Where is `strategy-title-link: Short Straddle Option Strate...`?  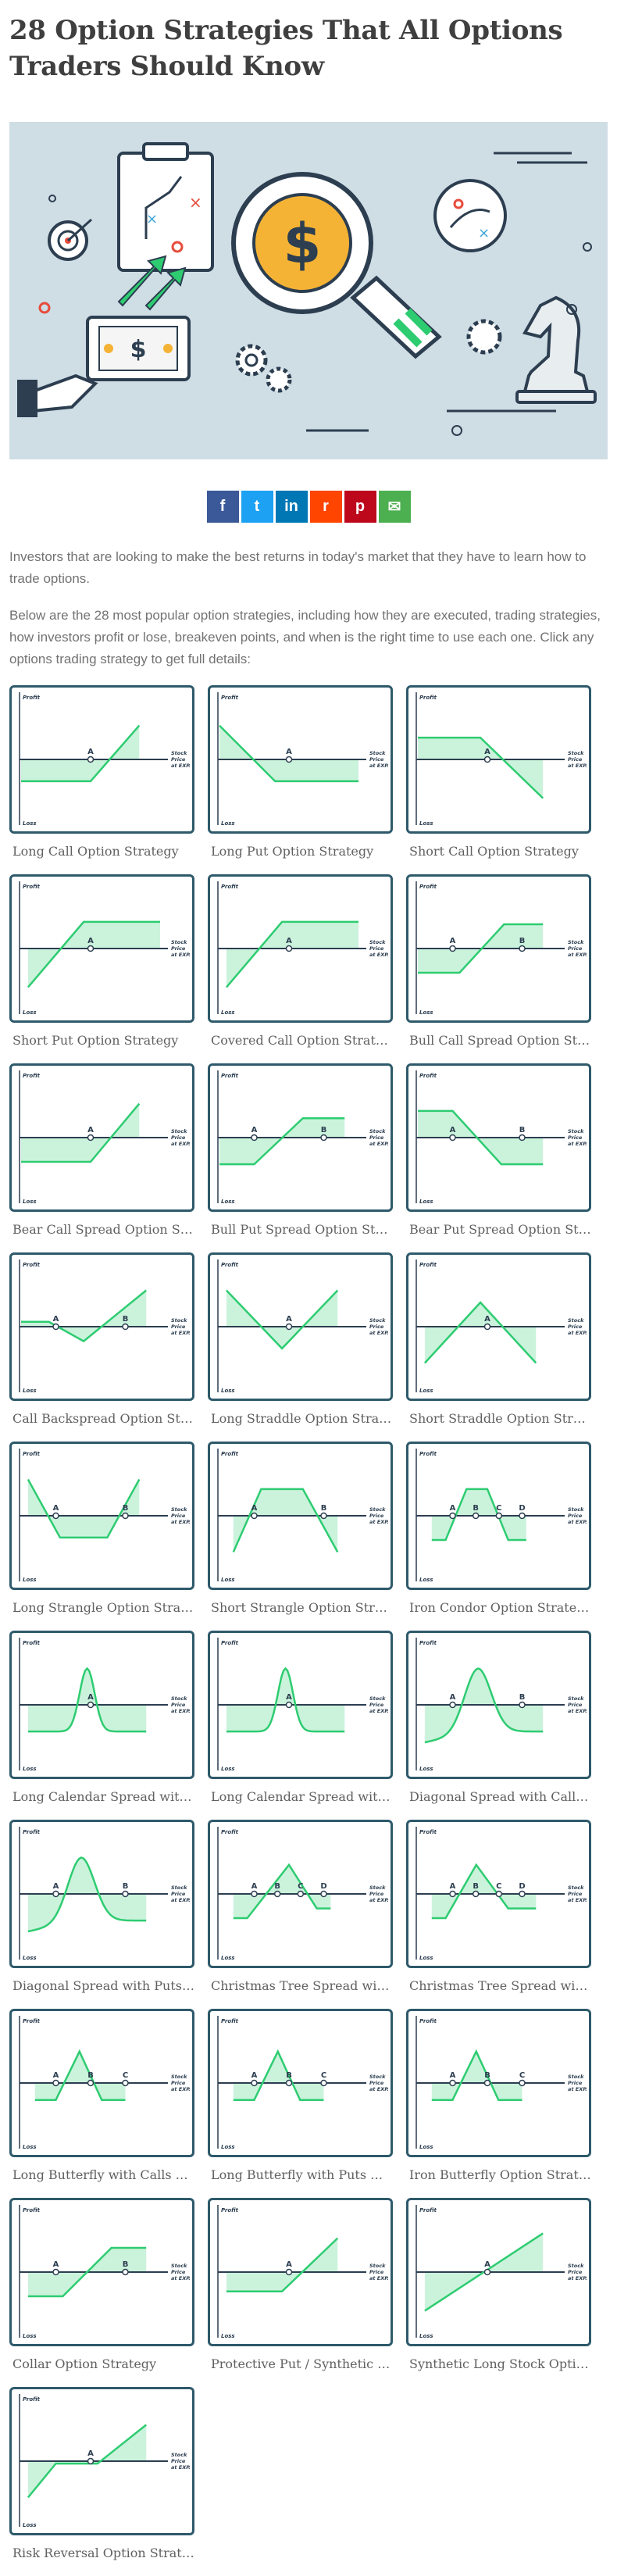
strategy-title-link: Short Straddle Option Strate... is located at coordinates (500, 1419).